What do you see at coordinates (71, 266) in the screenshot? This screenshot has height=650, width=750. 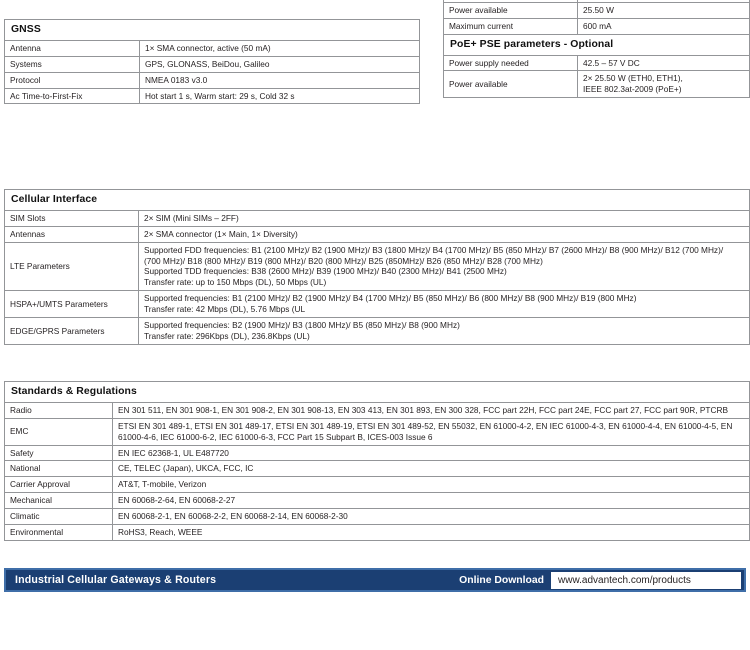 I see `cellular-row-label: LTE Parameters` at bounding box center [71, 266].